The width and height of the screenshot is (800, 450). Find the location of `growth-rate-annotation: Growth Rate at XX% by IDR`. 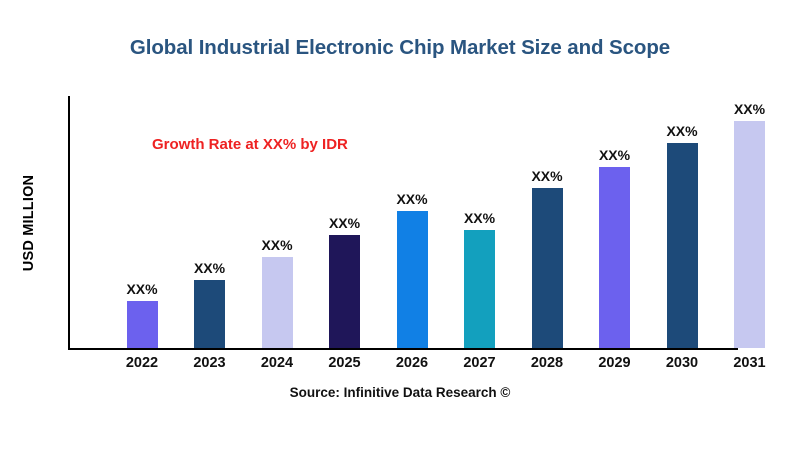

growth-rate-annotation: Growth Rate at XX% by IDR is located at coordinates (250, 144).